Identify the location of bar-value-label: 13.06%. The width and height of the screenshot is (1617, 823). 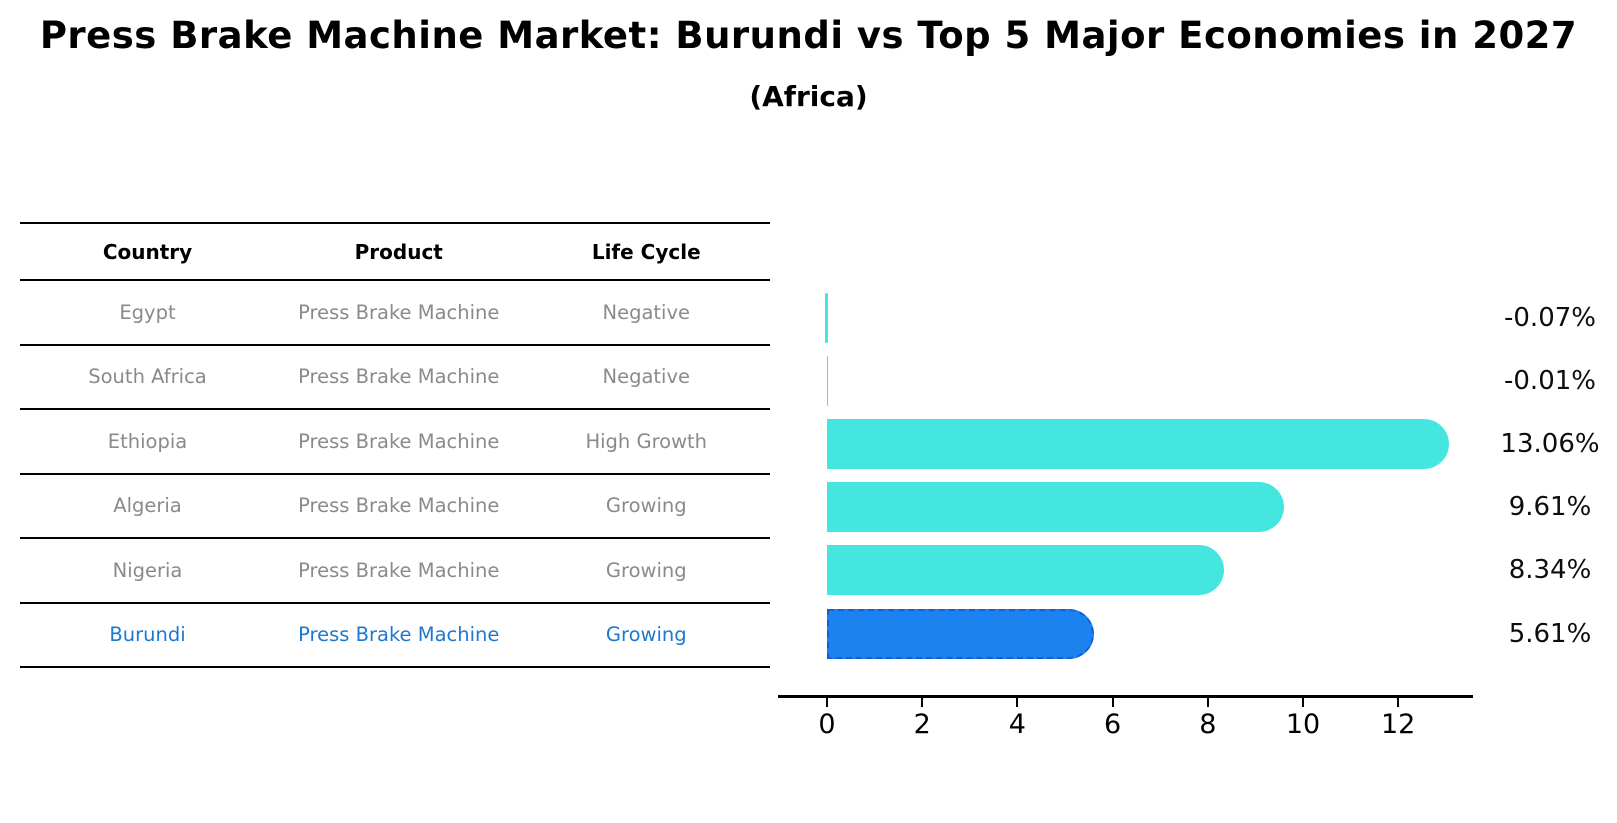
(1550, 444).